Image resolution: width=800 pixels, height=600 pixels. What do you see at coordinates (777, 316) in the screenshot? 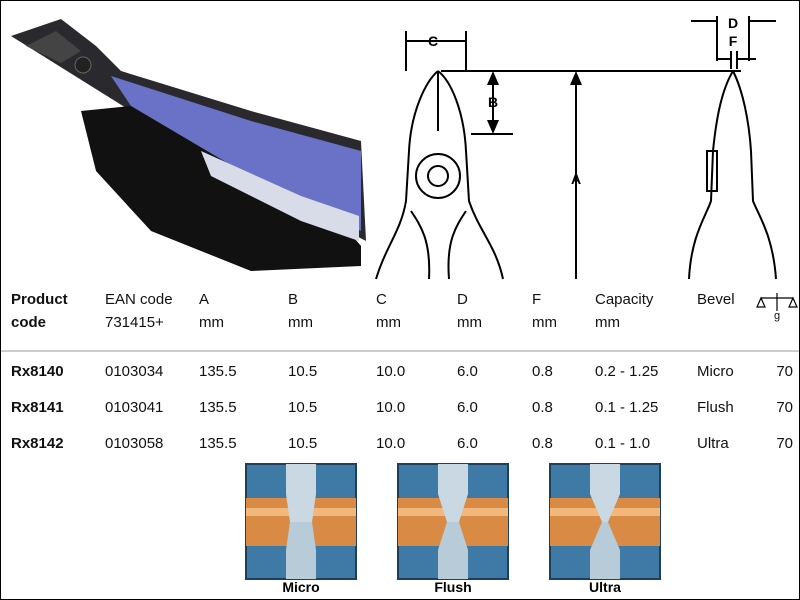
I see `header-cell: g` at bounding box center [777, 316].